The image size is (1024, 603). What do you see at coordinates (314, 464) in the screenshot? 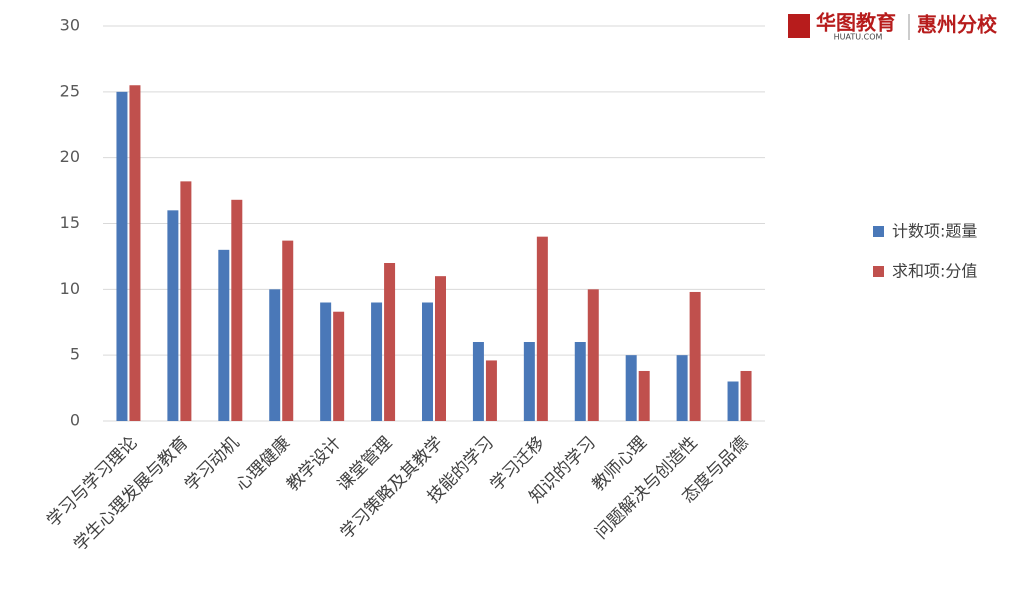
I see `x-tick-label: 教学设计` at bounding box center [314, 464].